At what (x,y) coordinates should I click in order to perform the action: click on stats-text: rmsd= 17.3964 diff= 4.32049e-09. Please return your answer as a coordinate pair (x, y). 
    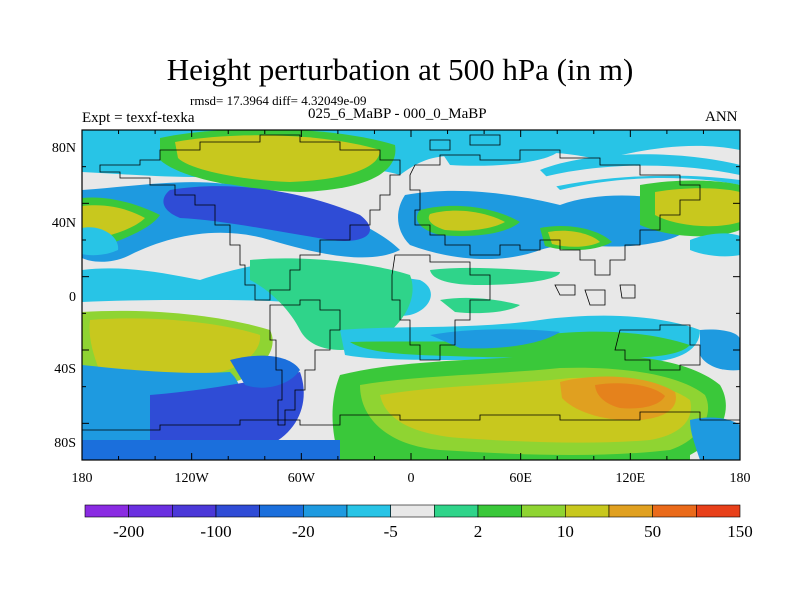
    Looking at the image, I should click on (278, 100).